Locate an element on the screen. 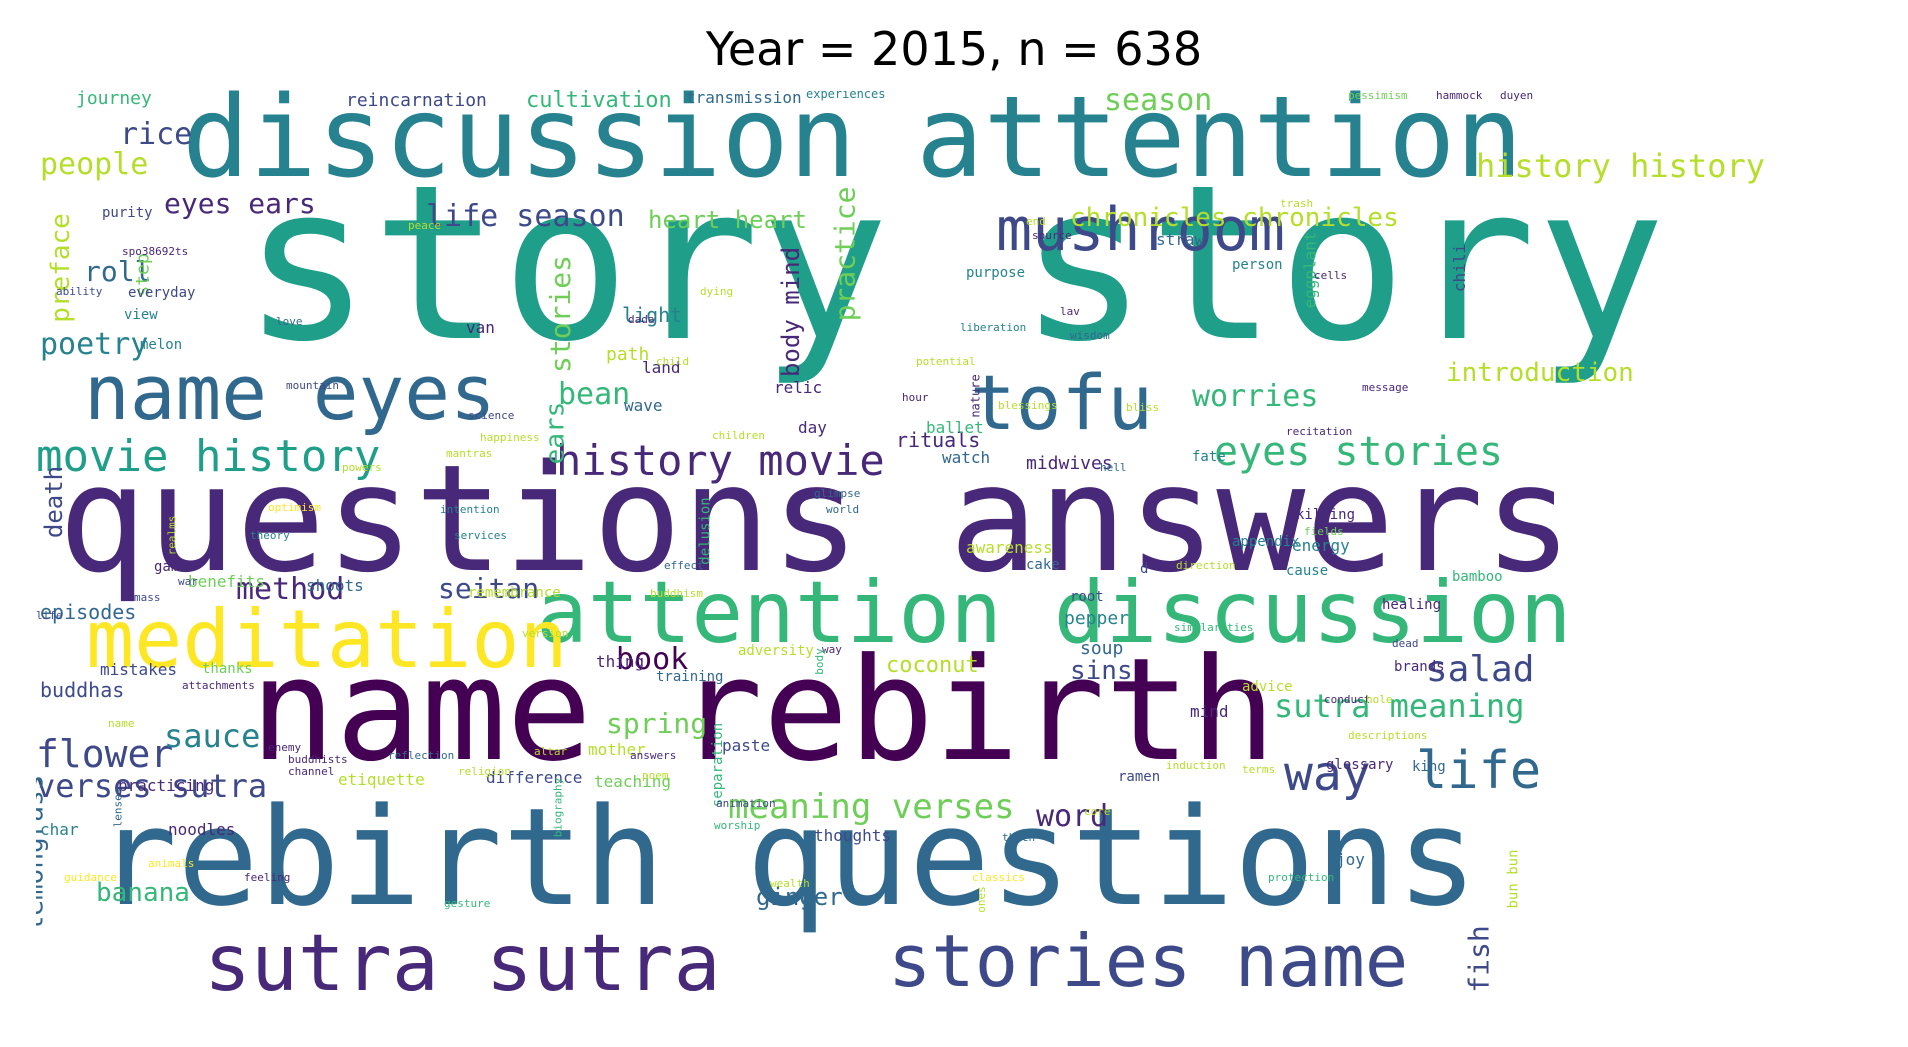 This screenshot has width=1908, height=1047. word: soup is located at coordinates (1102, 648).